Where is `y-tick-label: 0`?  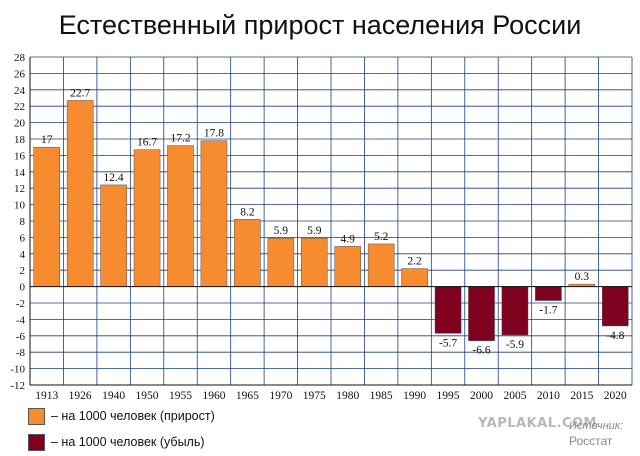
y-tick-label: 0 is located at coordinates (23, 288).